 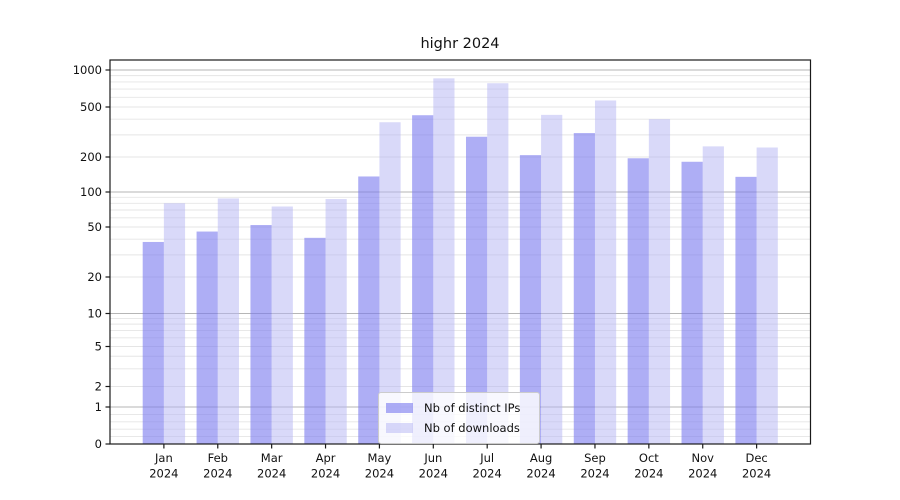 I want to click on x-tick-label: Jun 2024, so click(x=433, y=466).